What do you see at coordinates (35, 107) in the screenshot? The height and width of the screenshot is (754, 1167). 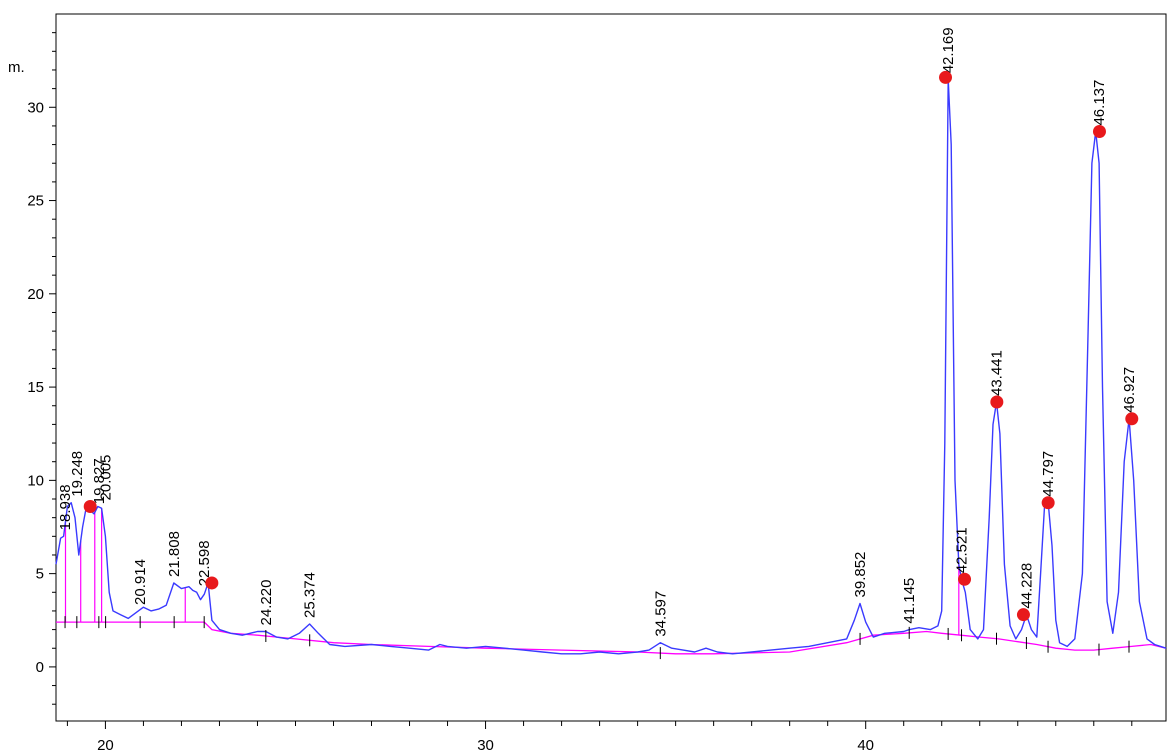 I see `y-tick-label: 30` at bounding box center [35, 107].